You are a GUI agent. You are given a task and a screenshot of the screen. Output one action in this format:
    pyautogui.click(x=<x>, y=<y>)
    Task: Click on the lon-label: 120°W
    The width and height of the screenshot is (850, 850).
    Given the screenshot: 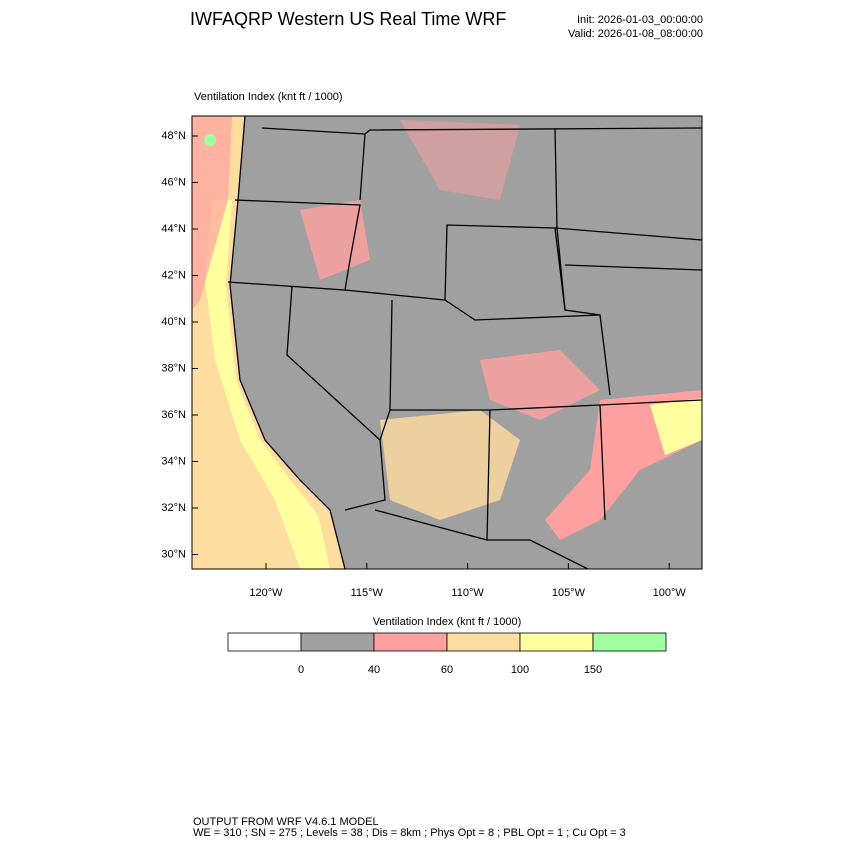 What is the action you would take?
    pyautogui.click(x=266, y=593)
    